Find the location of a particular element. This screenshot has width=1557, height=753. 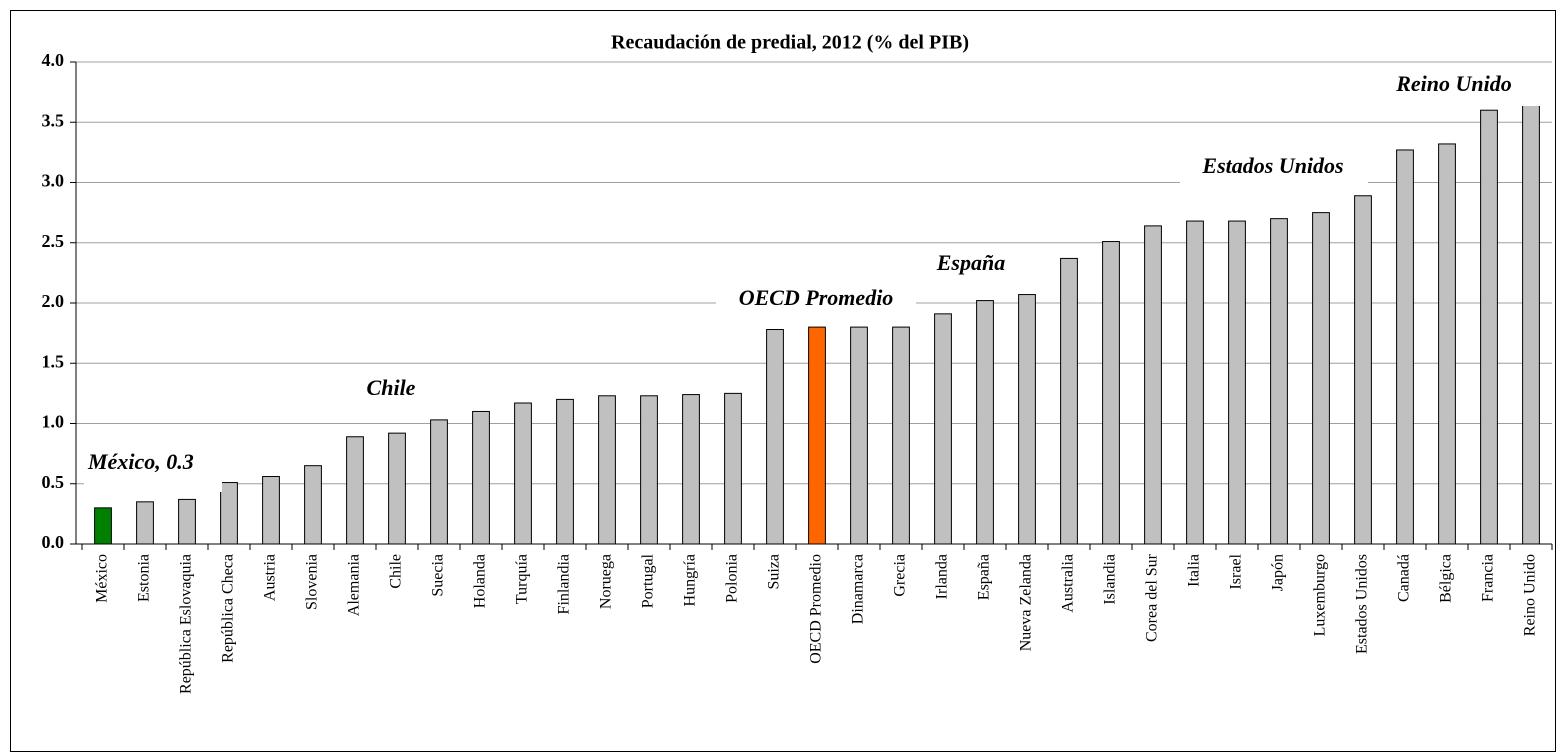

x-tick-label: Estados Unidos is located at coordinates (1362, 604).